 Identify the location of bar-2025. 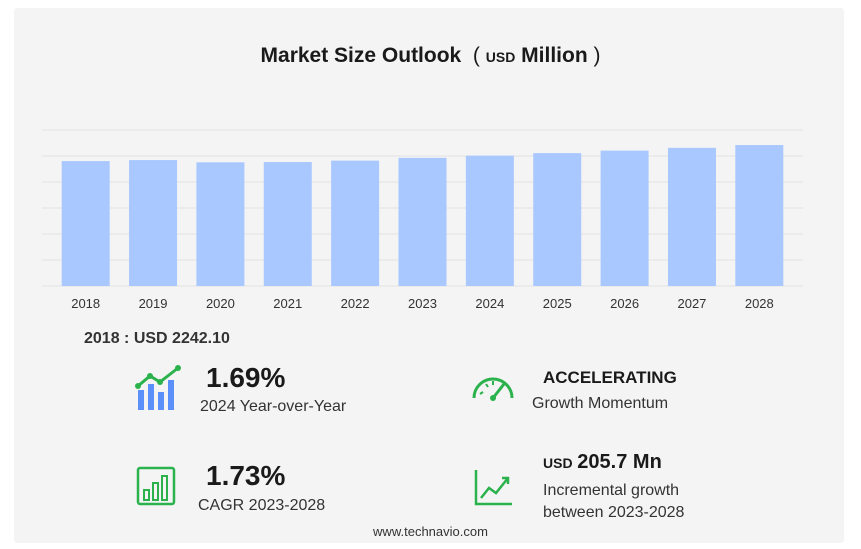
(557, 219).